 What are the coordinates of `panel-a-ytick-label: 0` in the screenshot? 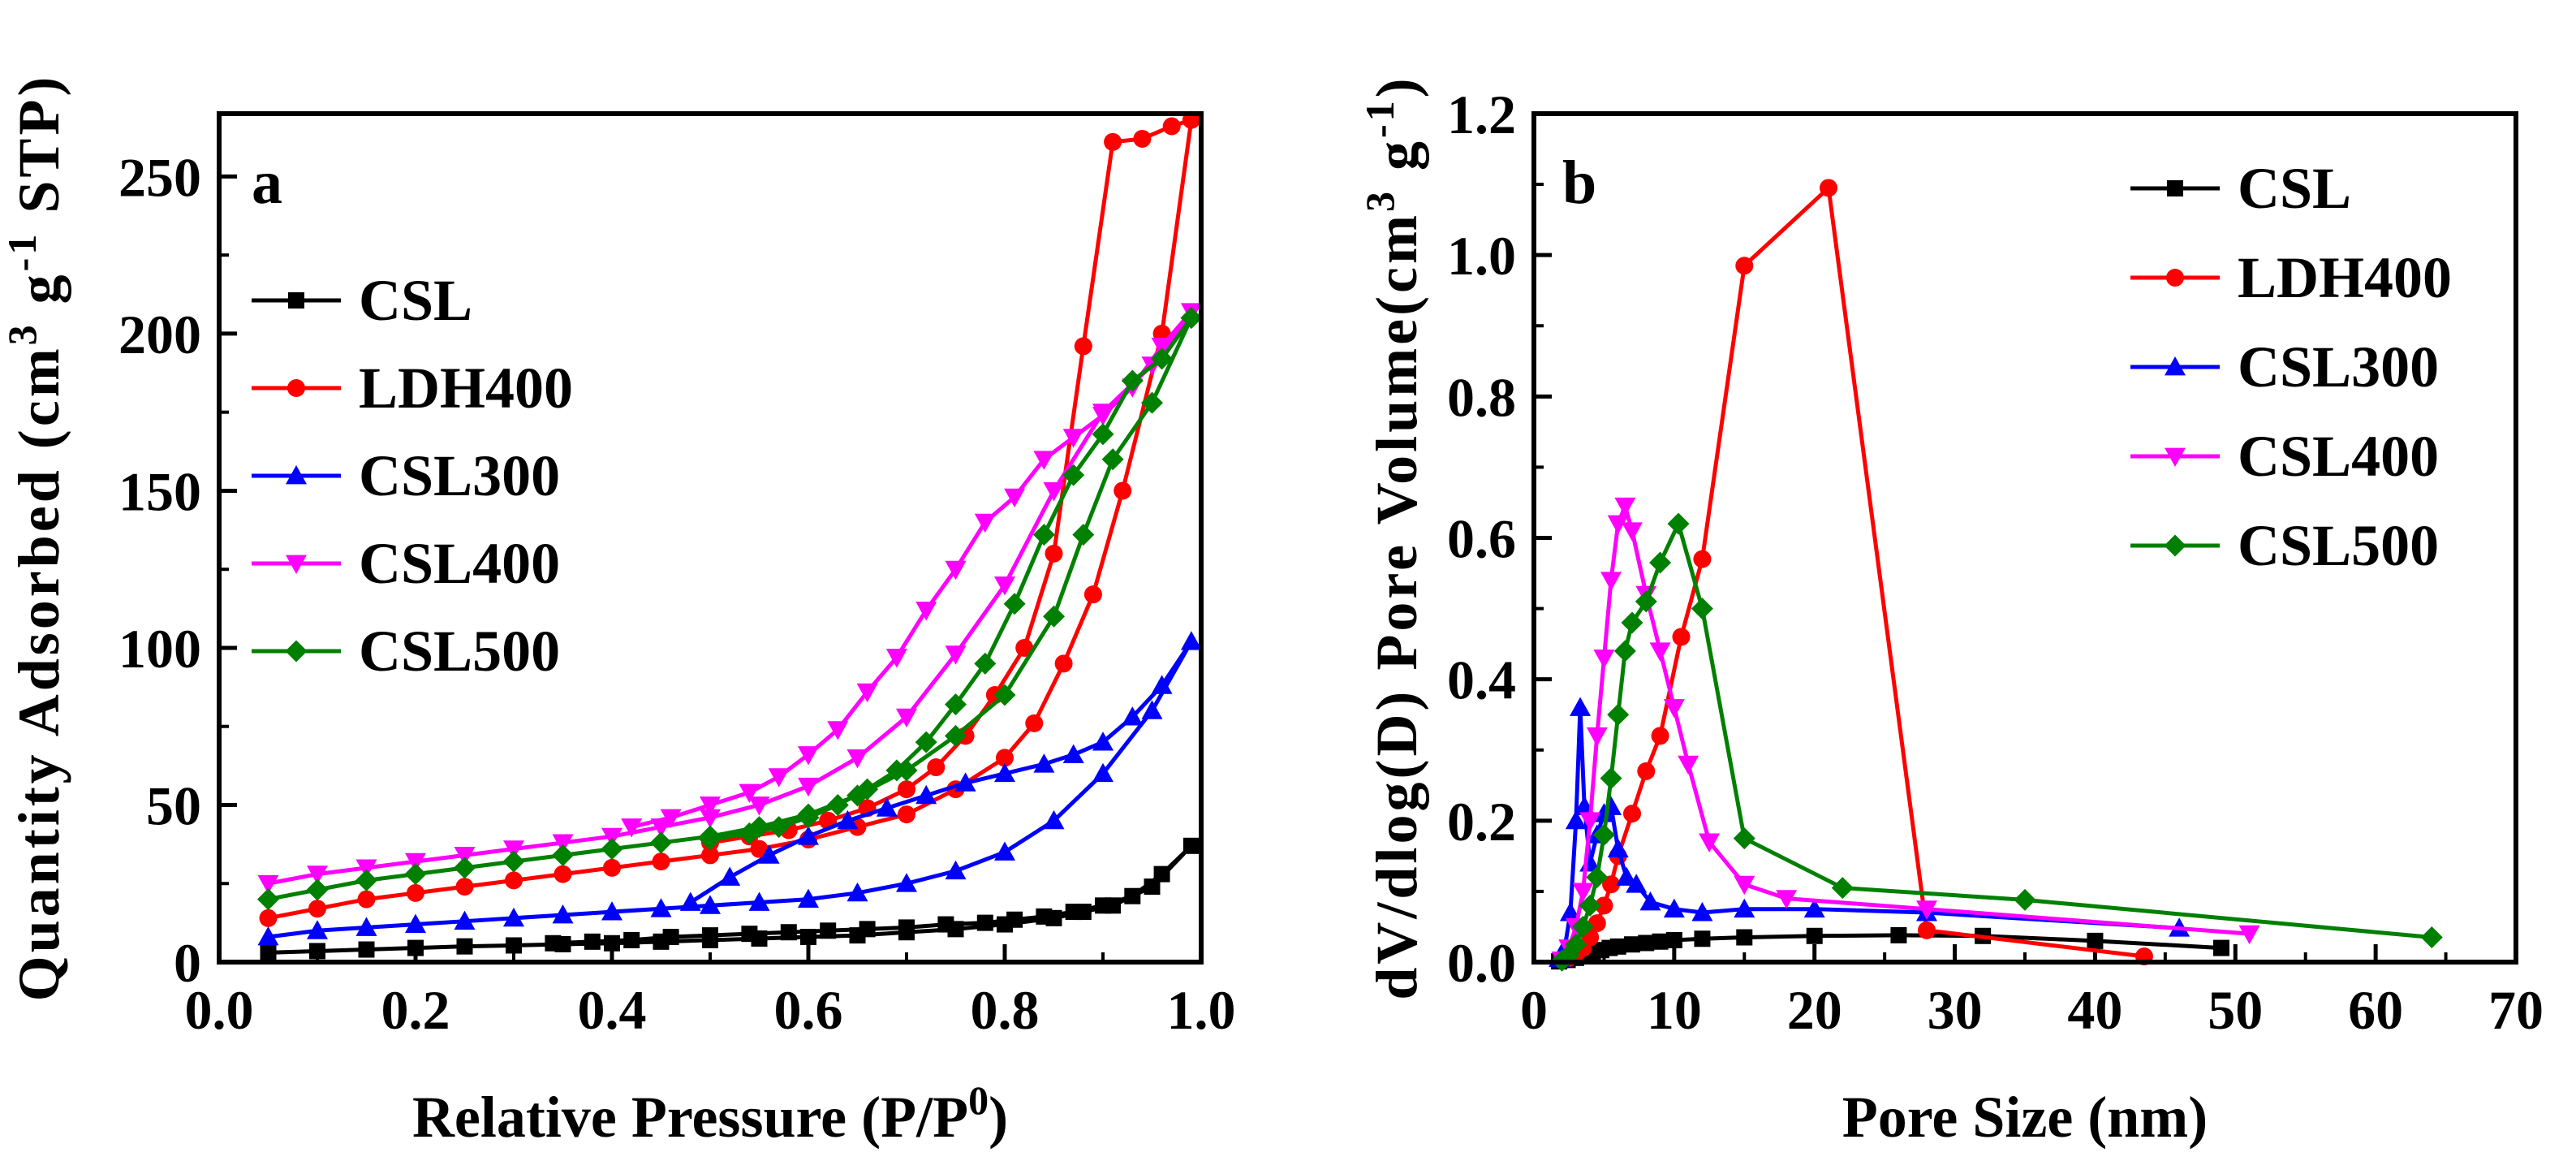 It's located at (188, 963).